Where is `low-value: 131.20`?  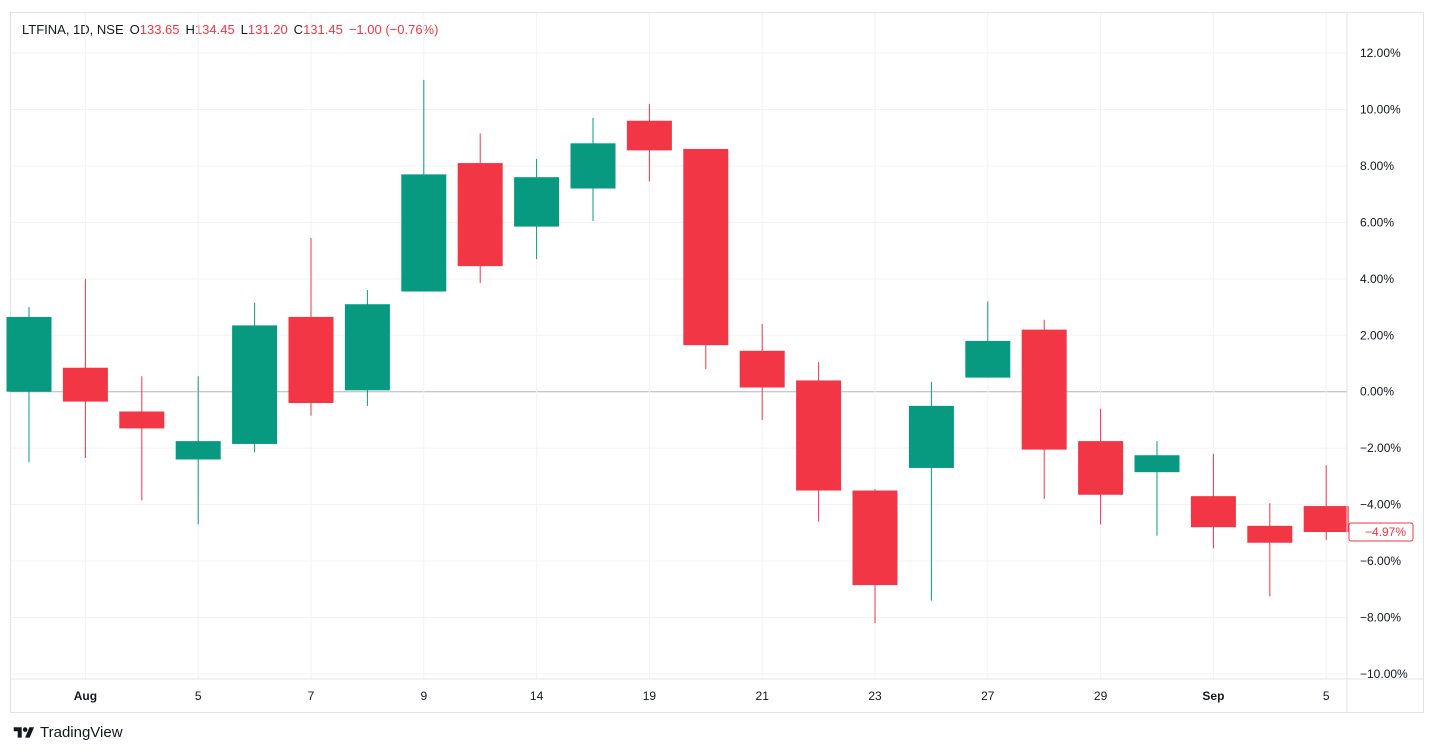
low-value: 131.20 is located at coordinates (267, 29).